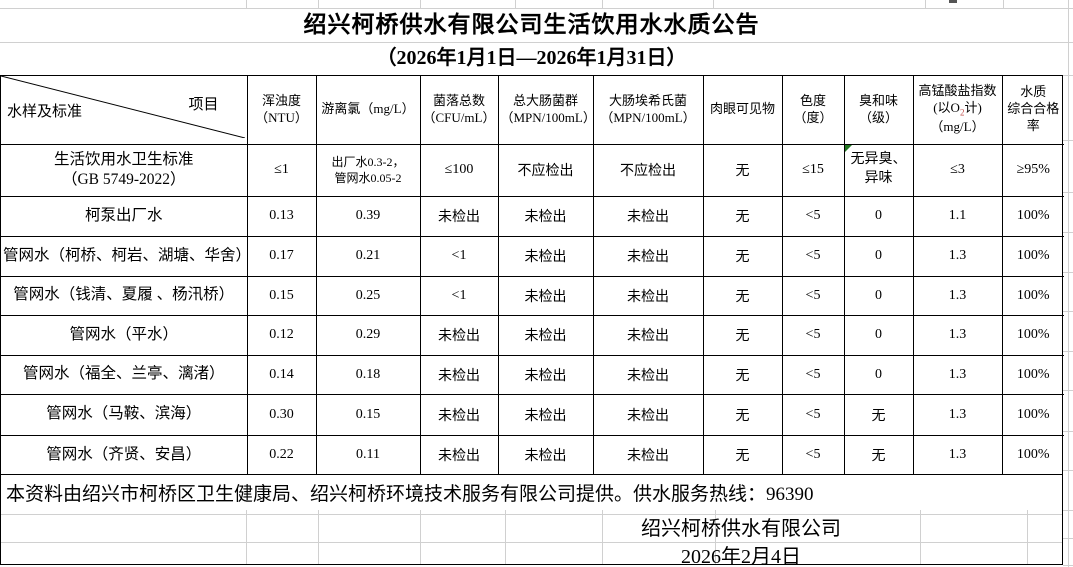 The height and width of the screenshot is (567, 1073). I want to click on cell: ≤100, so click(459, 170).